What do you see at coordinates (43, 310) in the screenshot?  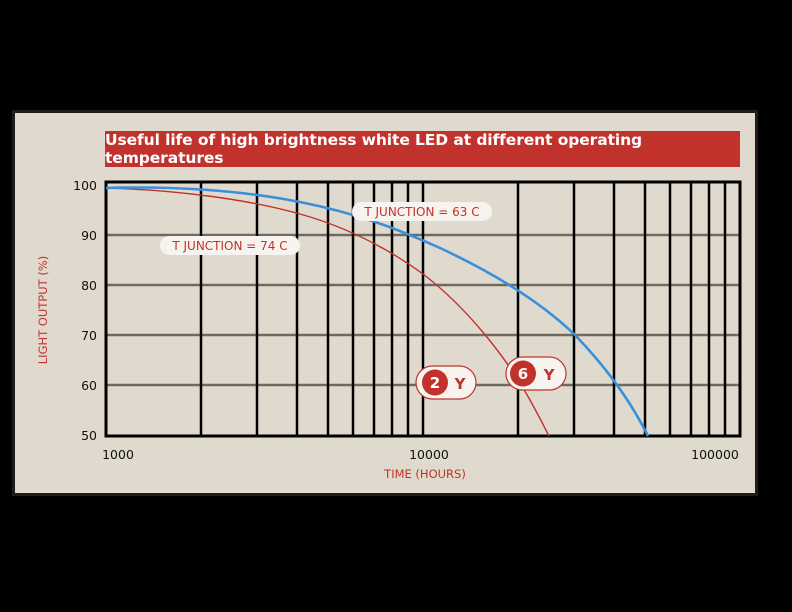 I see `y-axis-label: LIGHT OUTPUT (%)` at bounding box center [43, 310].